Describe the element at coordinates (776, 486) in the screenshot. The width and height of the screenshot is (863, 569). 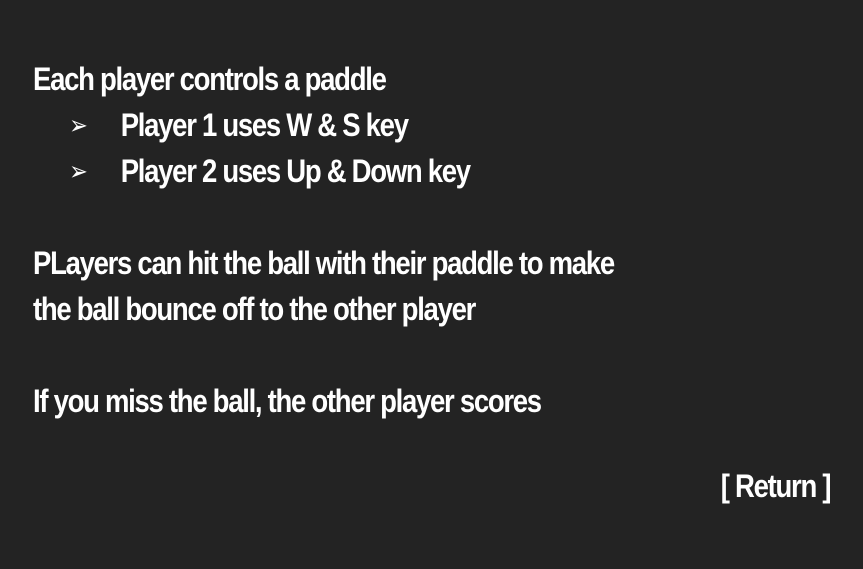
I see `return-button: [ Return ]` at that location.